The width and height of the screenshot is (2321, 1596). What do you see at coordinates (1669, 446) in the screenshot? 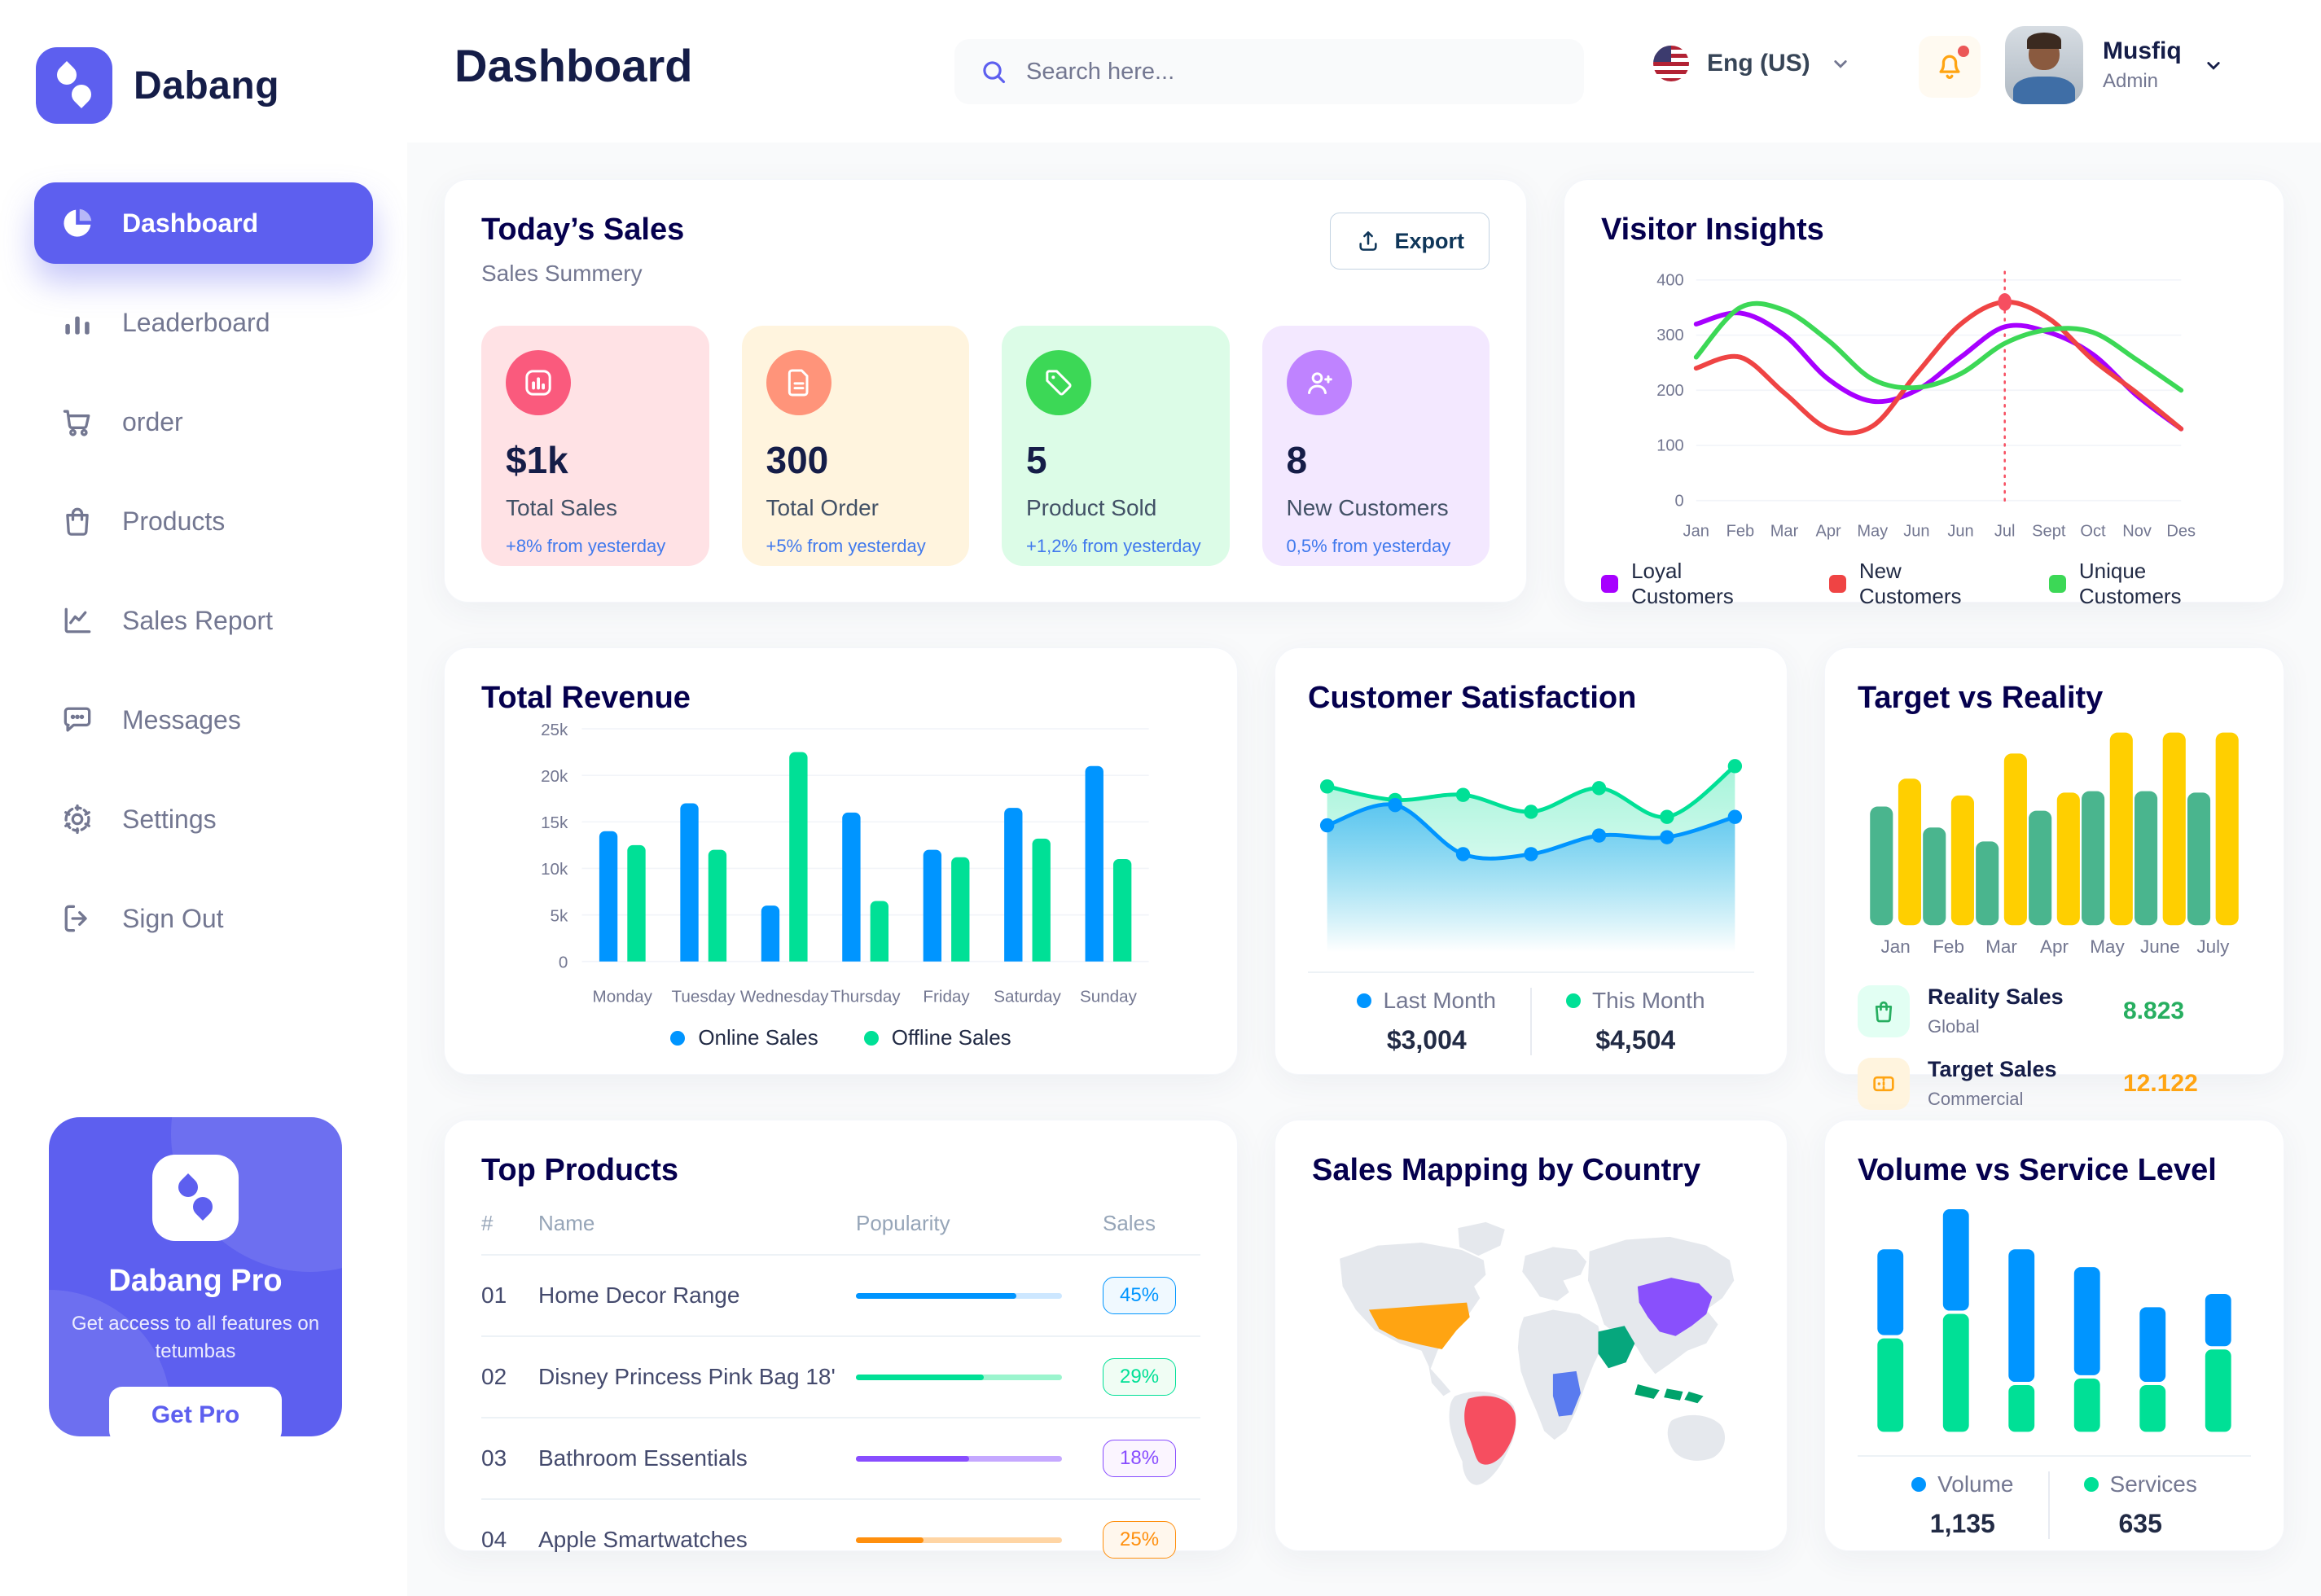
I see `svg-text: 100` at bounding box center [1669, 446].